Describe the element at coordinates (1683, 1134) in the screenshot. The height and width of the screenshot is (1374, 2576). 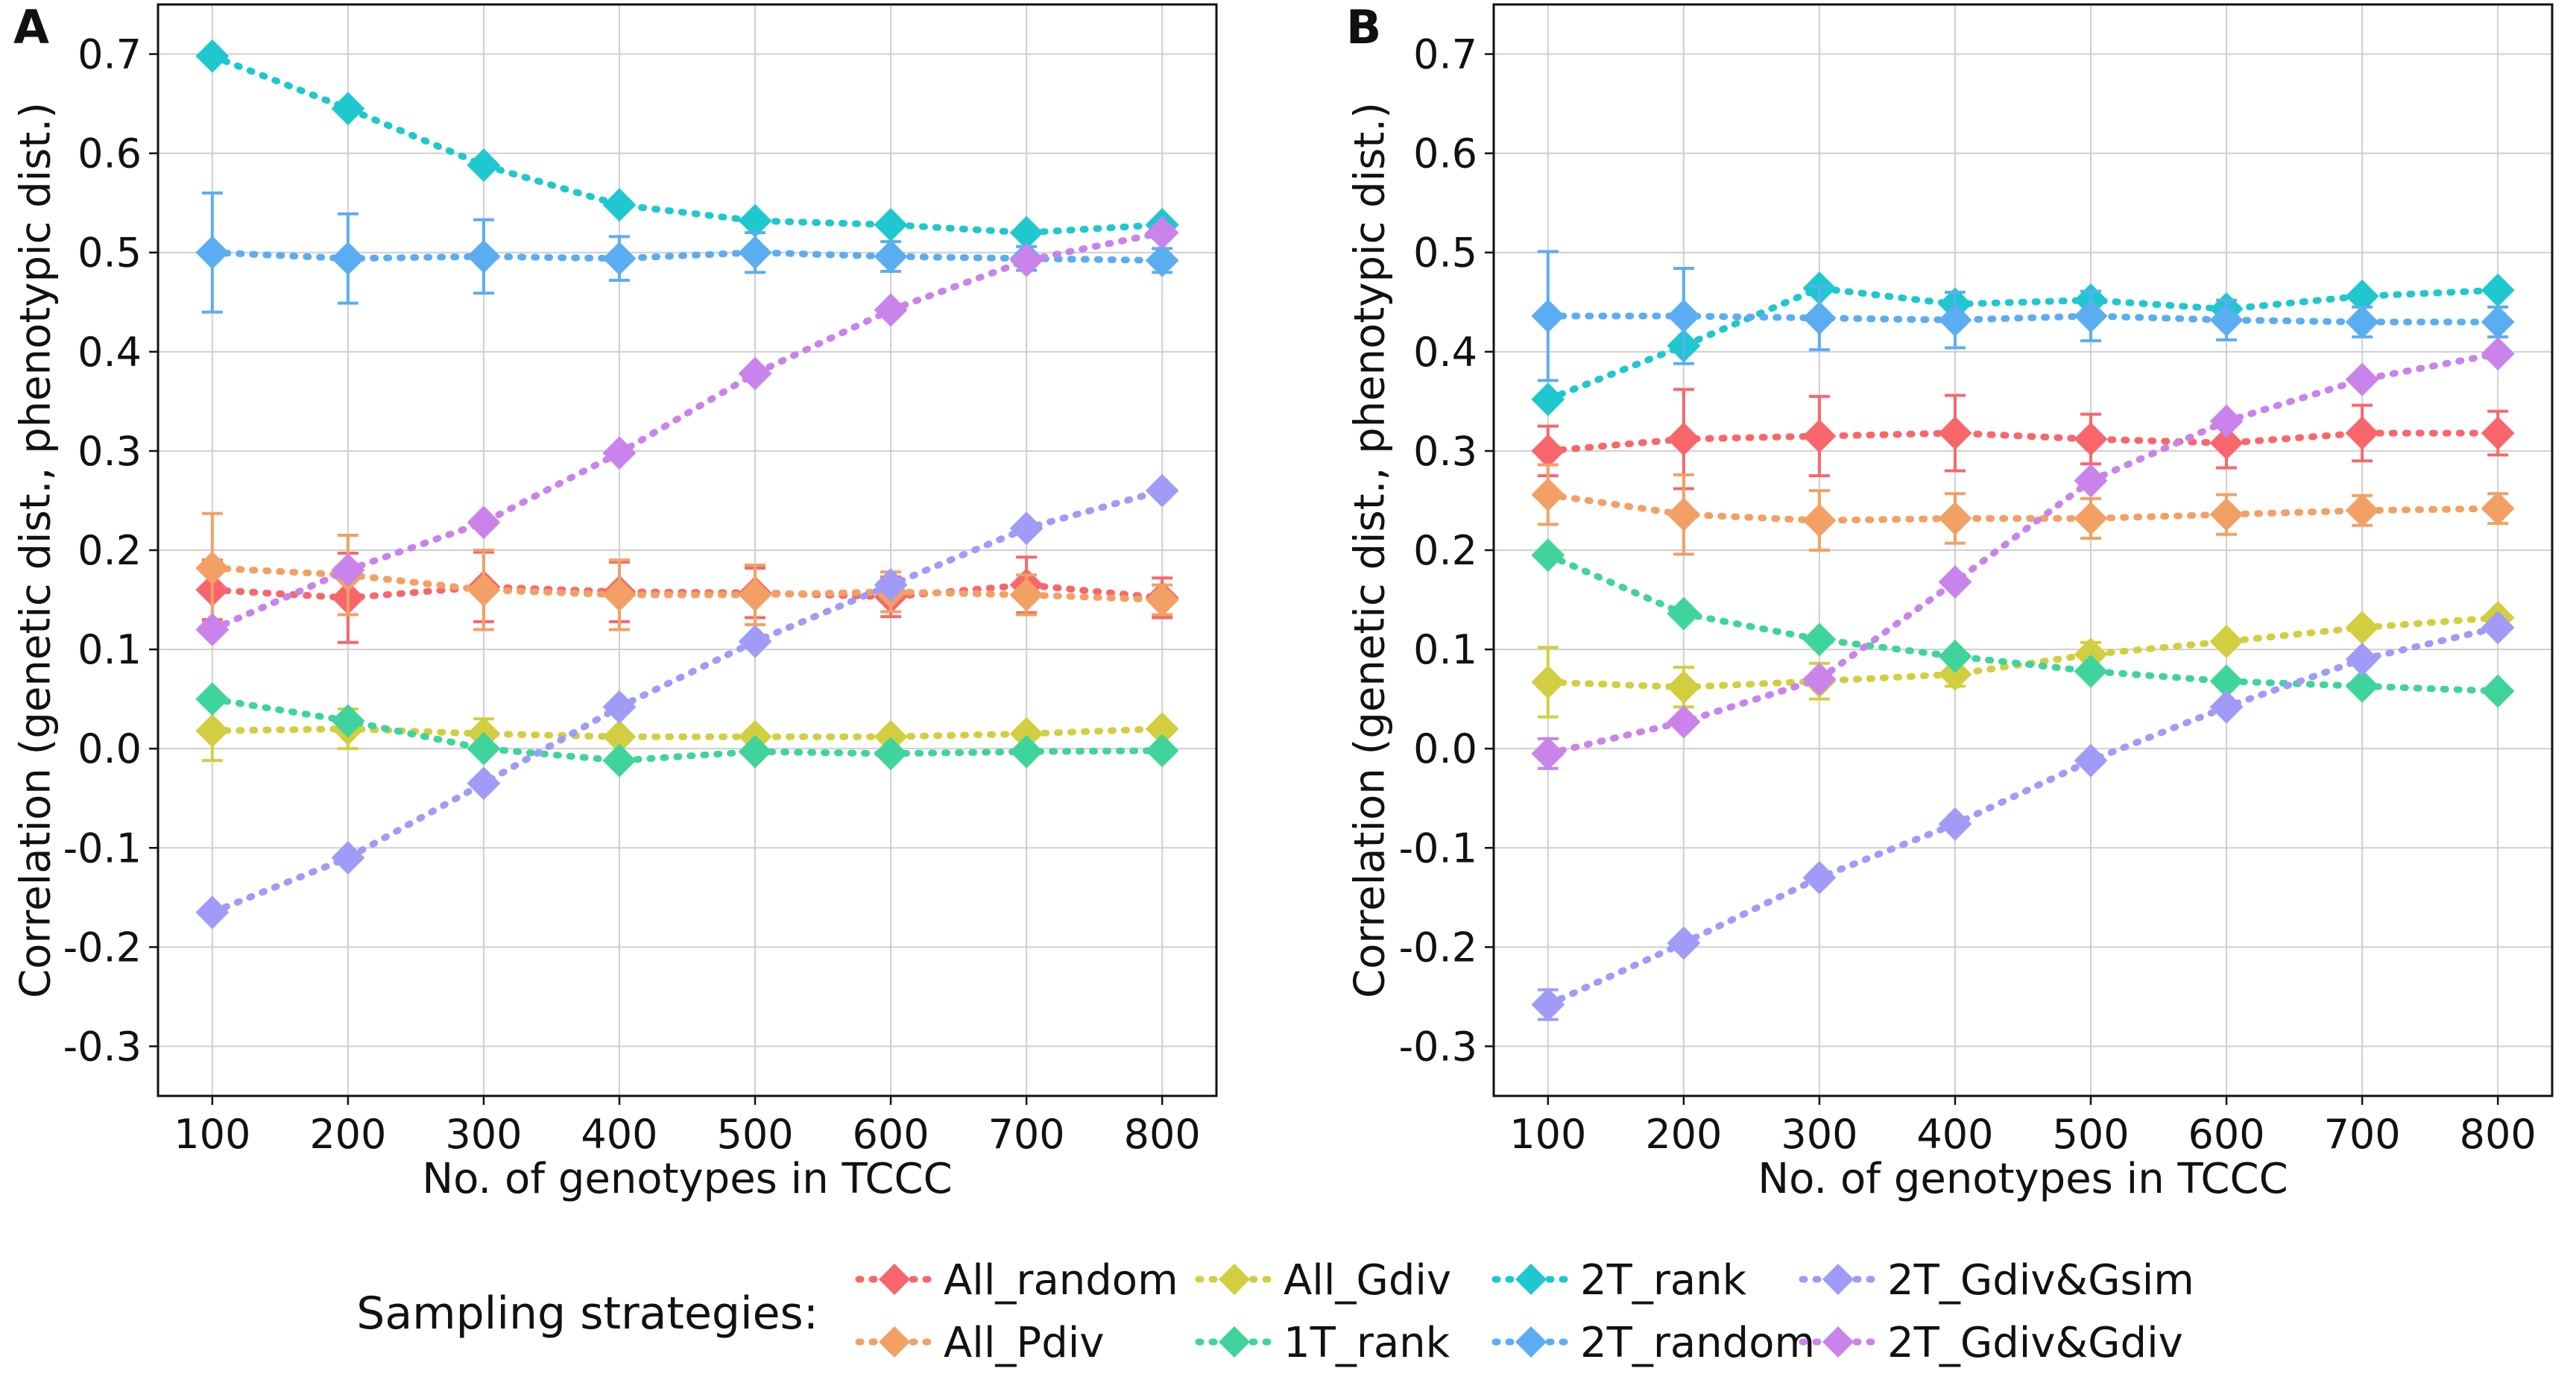
I see `x-tick-label: 200` at that location.